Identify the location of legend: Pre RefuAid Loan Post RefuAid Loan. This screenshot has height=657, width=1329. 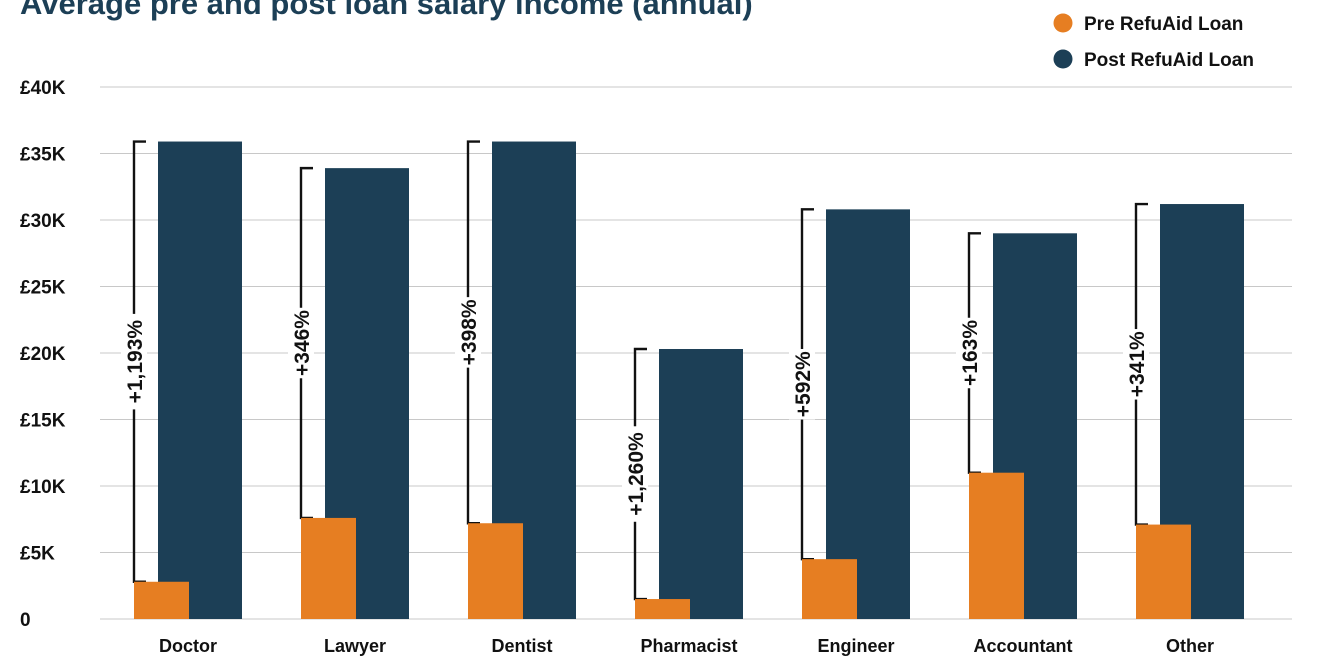
(1153, 42).